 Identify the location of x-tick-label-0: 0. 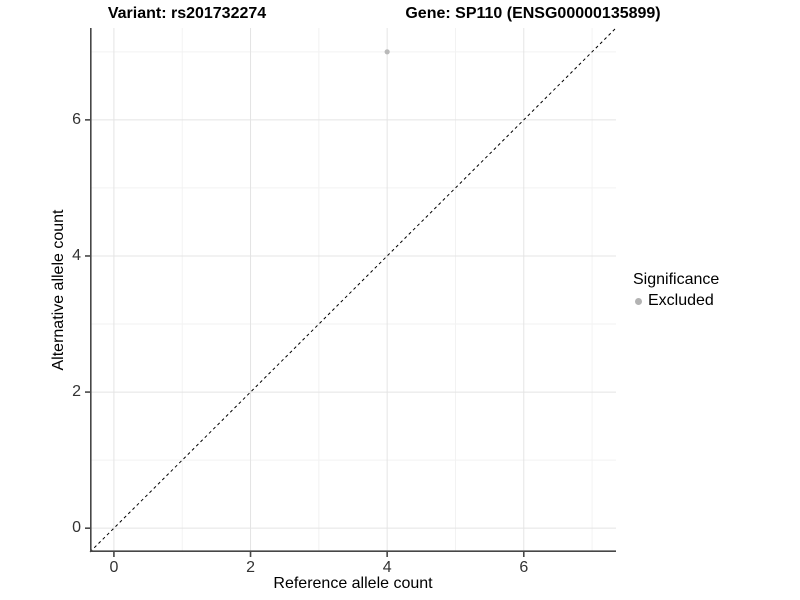
(114, 567).